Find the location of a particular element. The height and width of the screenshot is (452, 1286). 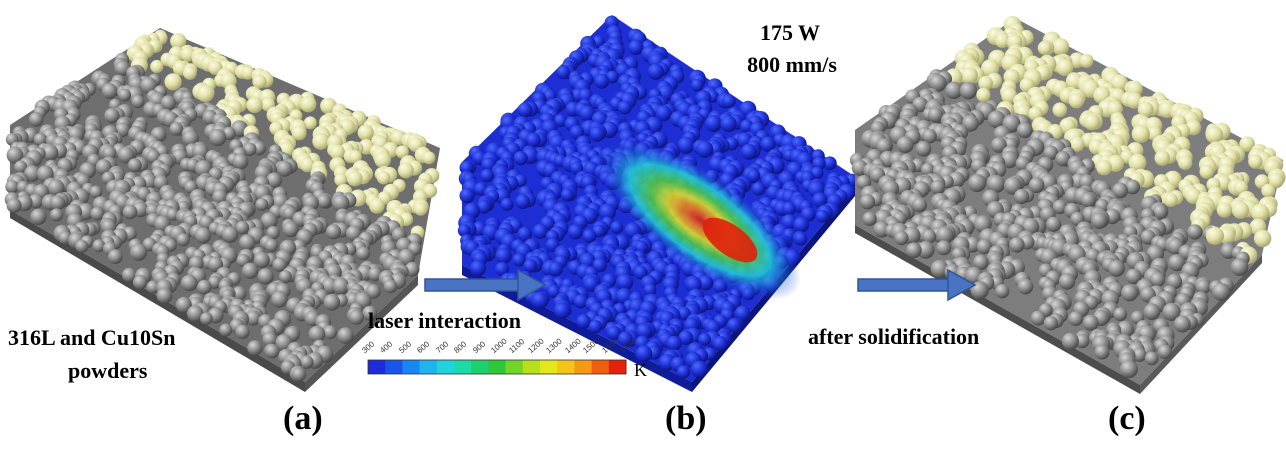

powders-caption-line1: 316L and Cu10Sn is located at coordinates (92, 337).